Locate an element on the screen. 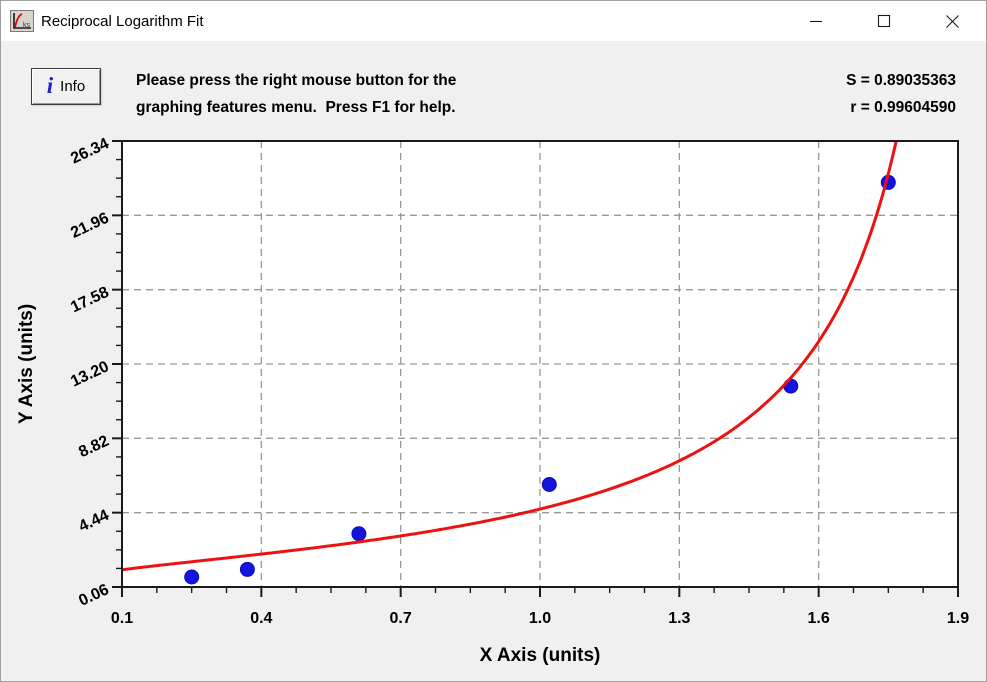  info-button: i Info is located at coordinates (66, 86).